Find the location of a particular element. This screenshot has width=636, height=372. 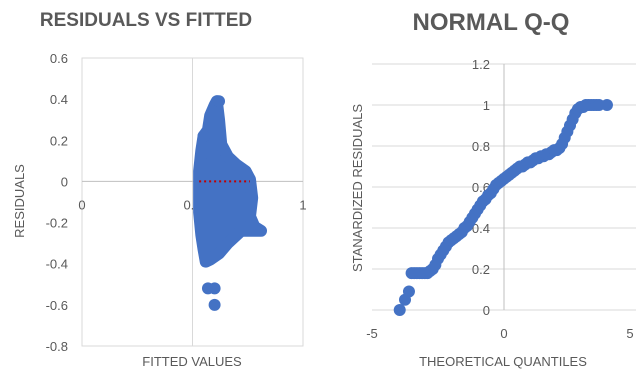

left-y-tick: -0.6 is located at coordinates (57, 305).